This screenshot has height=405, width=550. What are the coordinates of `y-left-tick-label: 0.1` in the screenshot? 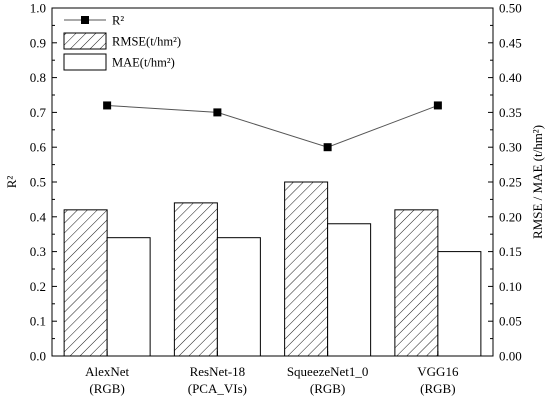 It's located at (38, 321).